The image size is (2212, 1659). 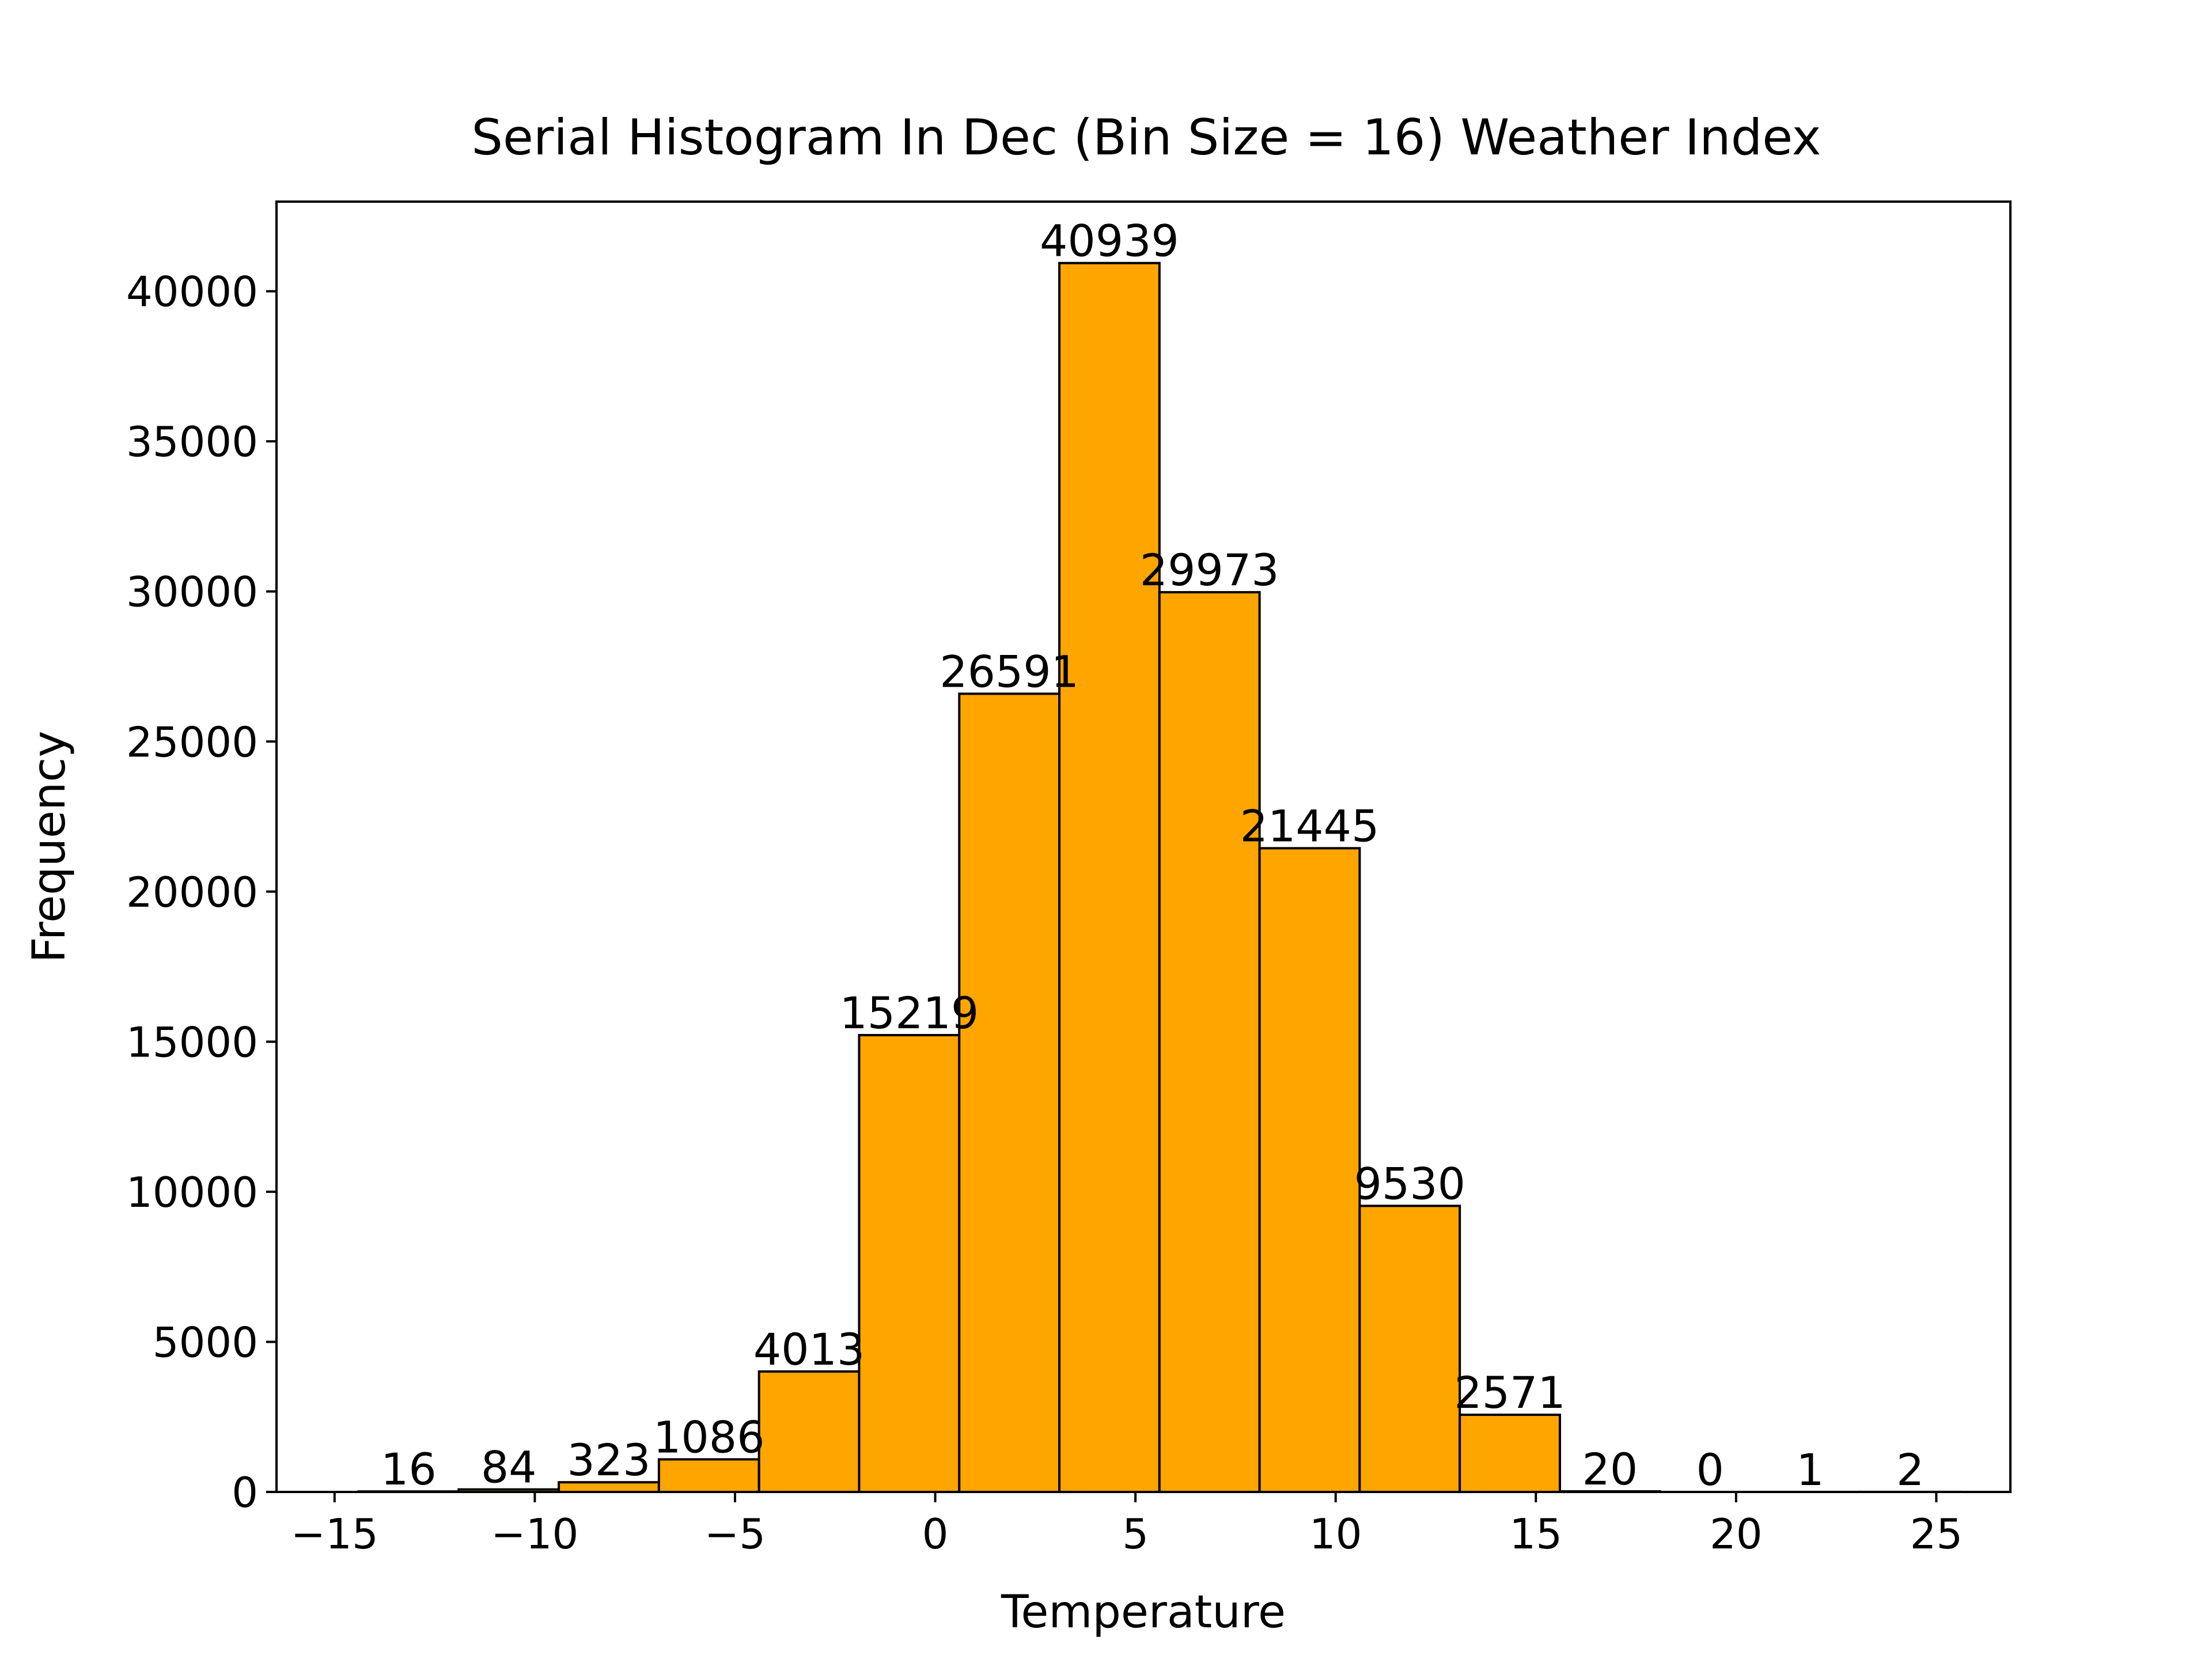 I want to click on x-axis-ticks: −15 −10 −5 0 5 10 15 20 25, so click(x=1127, y=1525).